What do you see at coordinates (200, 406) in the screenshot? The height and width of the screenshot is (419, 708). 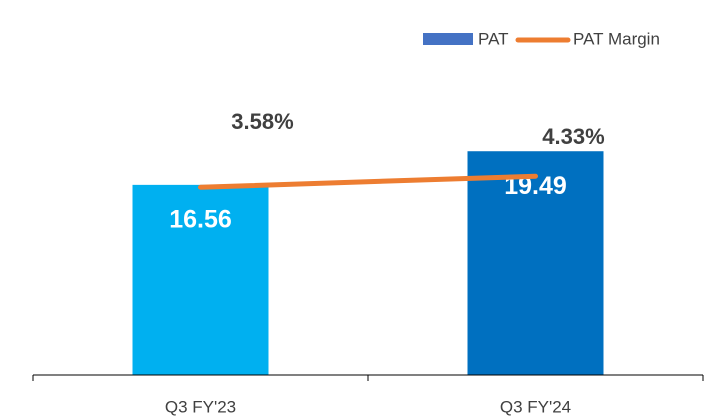 I see `x-tick-label: Q3 FY'23` at bounding box center [200, 406].